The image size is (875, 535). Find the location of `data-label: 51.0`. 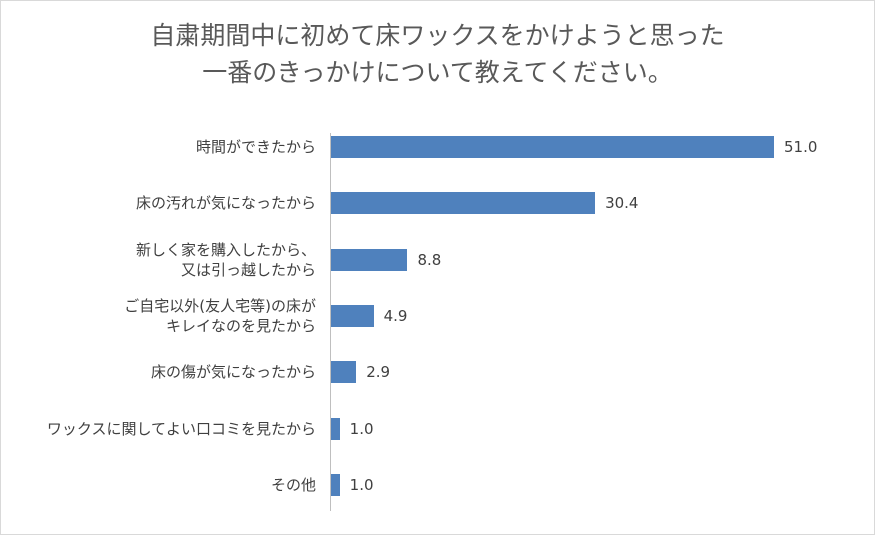

data-label: 51.0 is located at coordinates (801, 147).